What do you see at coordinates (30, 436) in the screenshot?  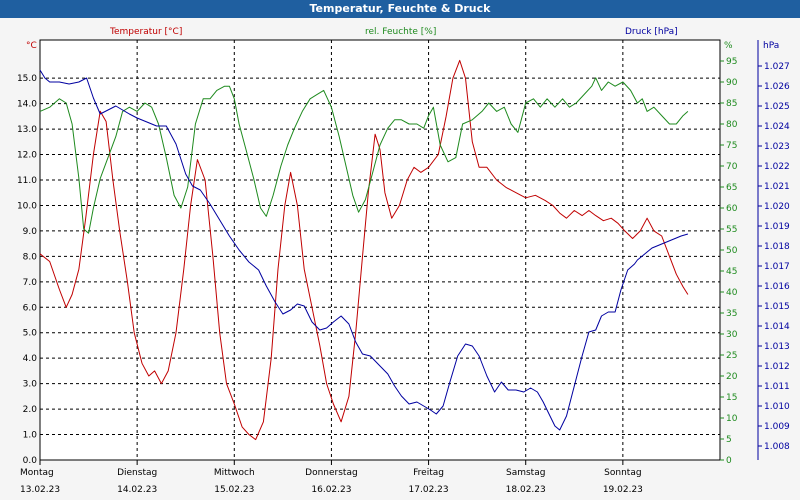 I see `temperature-tick-label: 1.0` at bounding box center [30, 436].